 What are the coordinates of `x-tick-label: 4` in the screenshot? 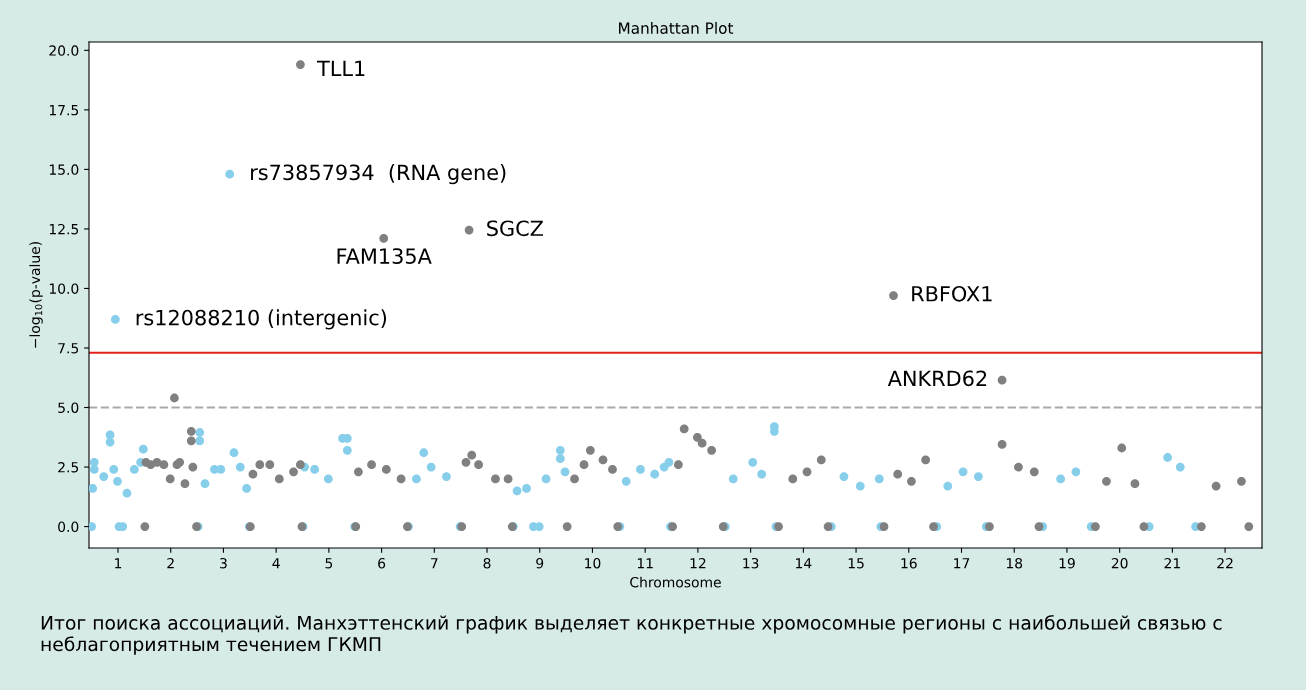 It's located at (276, 563).